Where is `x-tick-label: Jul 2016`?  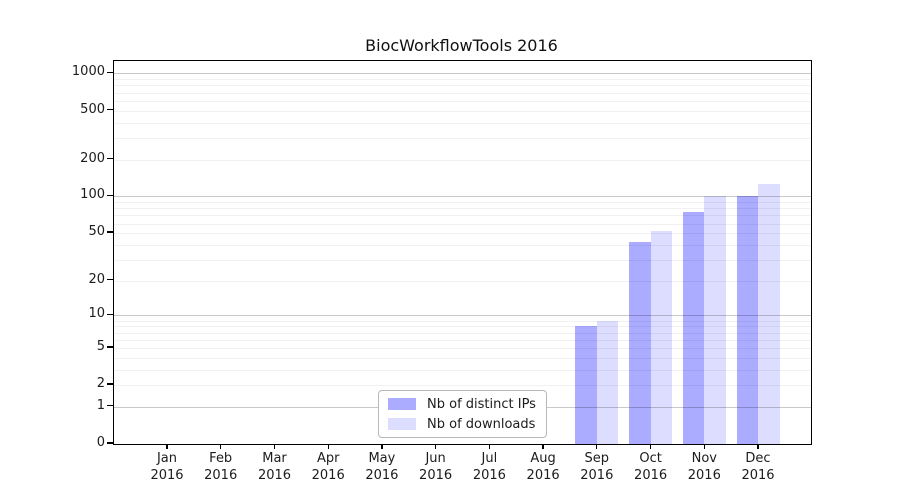 x-tick-label: Jul 2016 is located at coordinates (489, 467).